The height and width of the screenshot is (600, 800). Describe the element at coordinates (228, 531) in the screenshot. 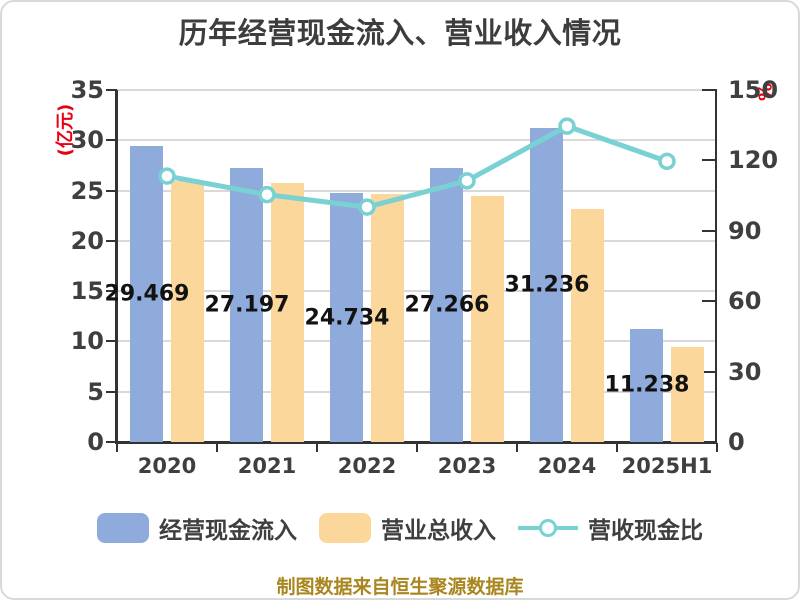

I see `legend-label: 经营现金流入` at that location.